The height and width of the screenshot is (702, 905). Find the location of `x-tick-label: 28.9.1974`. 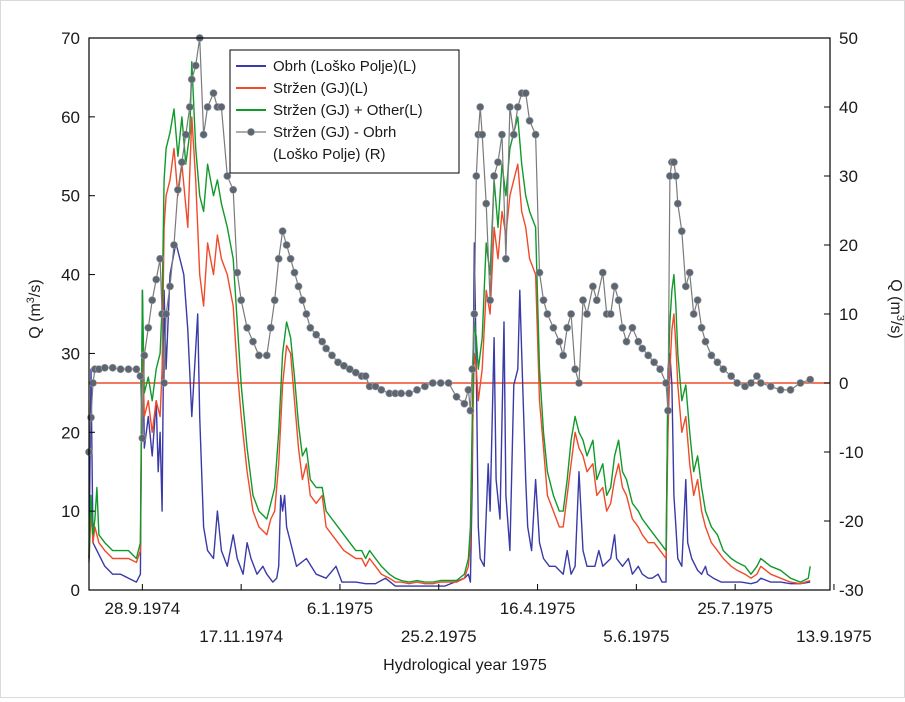

x-tick-label: 28.9.1974 is located at coordinates (143, 608).